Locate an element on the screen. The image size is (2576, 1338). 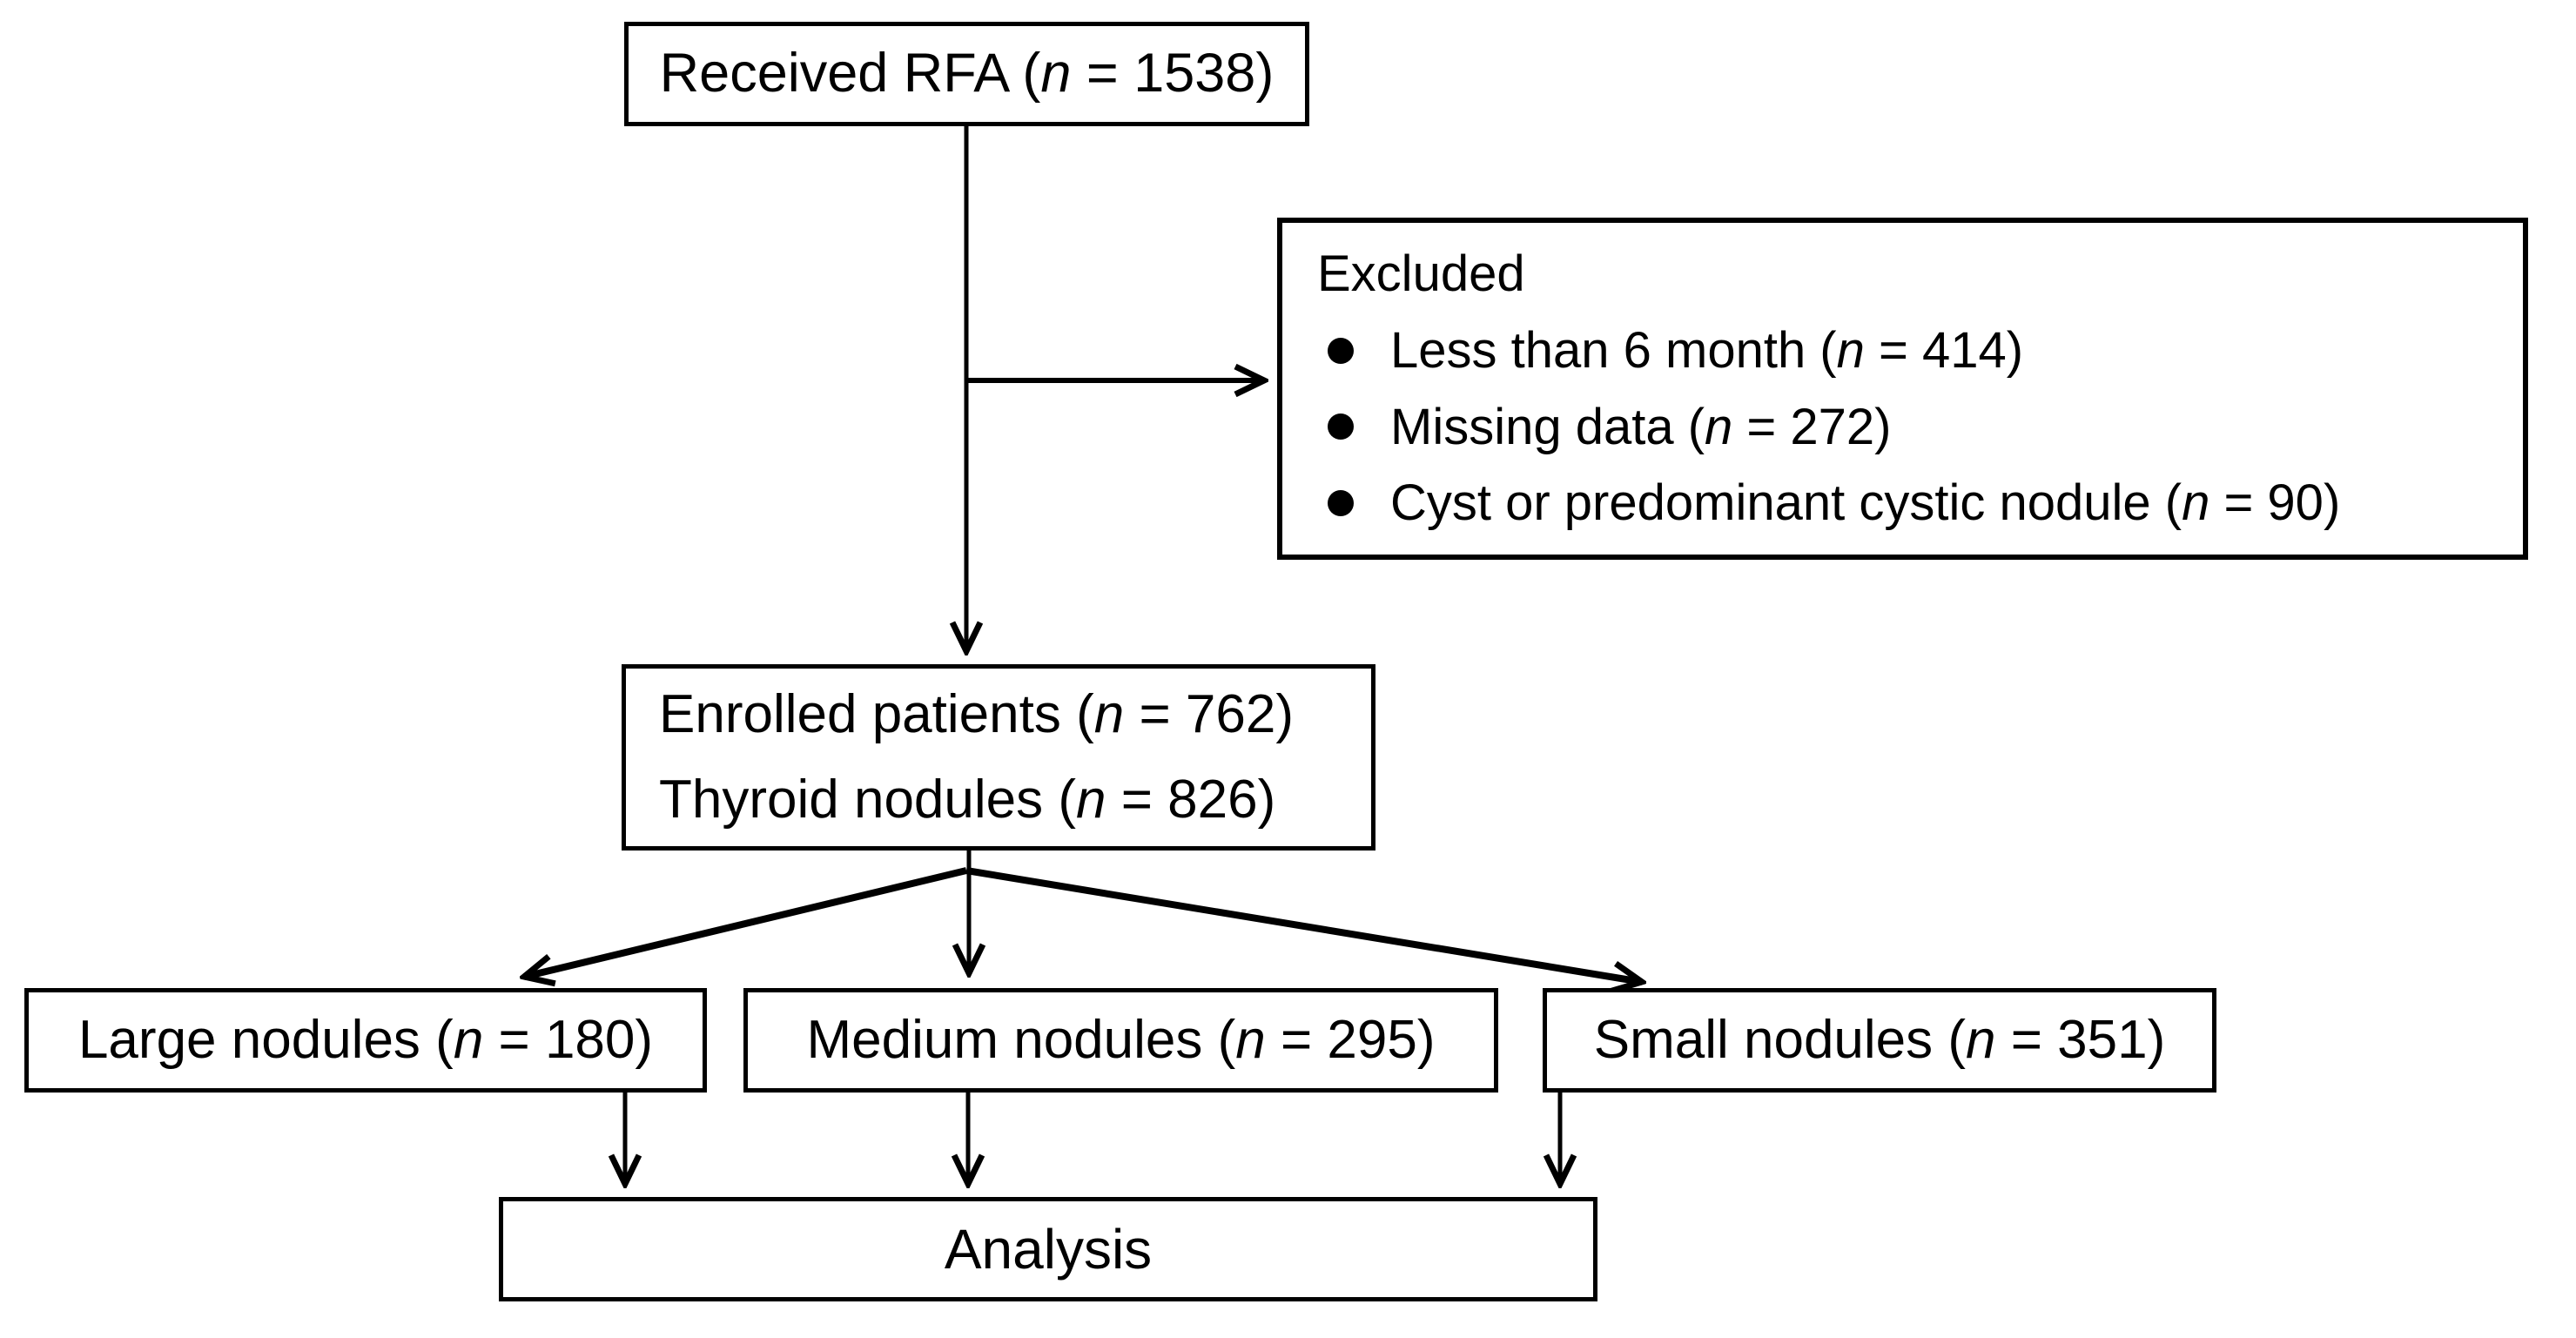
medium-nodules-box: Medium nodules (n = 295) is located at coordinates (1120, 1040).